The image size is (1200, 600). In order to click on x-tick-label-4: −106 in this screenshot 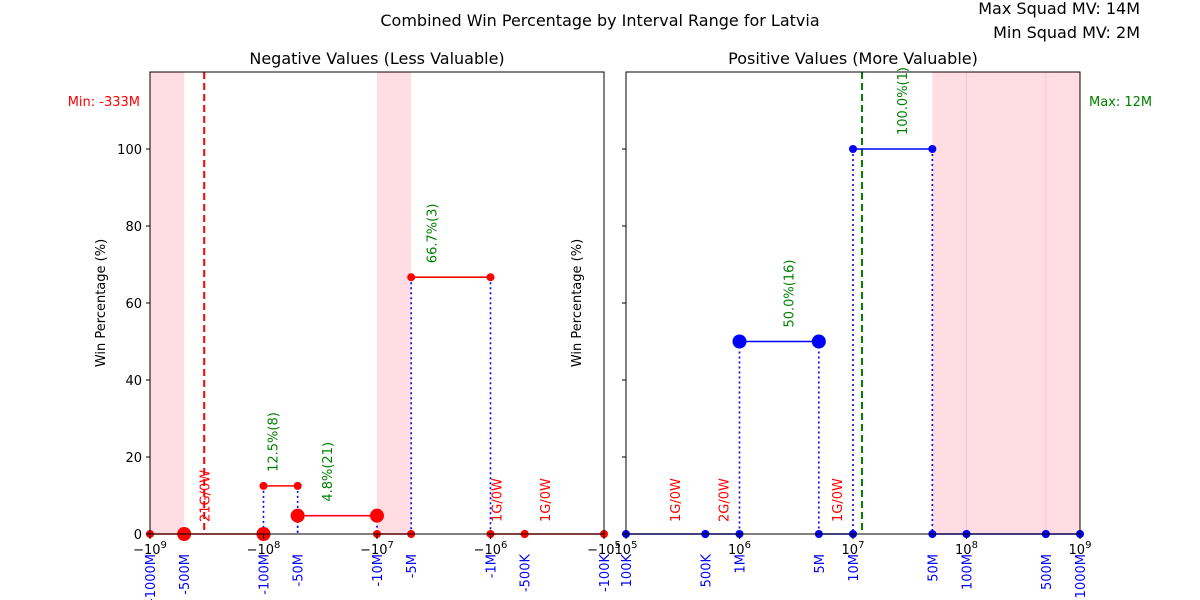, I will do `click(491, 549)`.